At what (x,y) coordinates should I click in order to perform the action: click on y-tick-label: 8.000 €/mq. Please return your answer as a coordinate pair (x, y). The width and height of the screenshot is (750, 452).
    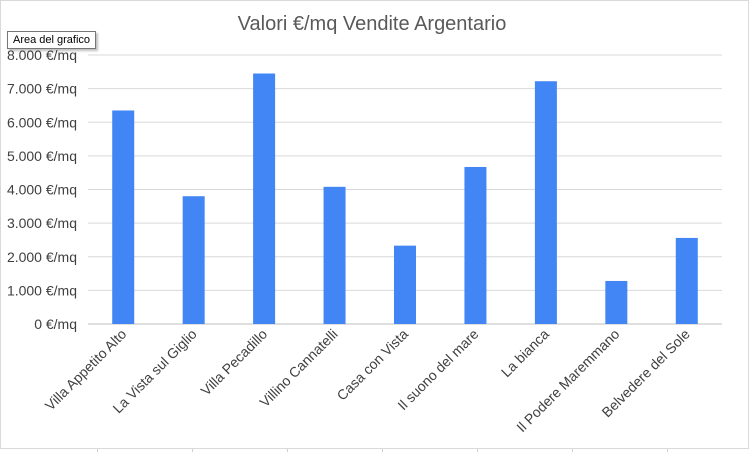
    Looking at the image, I should click on (42, 55).